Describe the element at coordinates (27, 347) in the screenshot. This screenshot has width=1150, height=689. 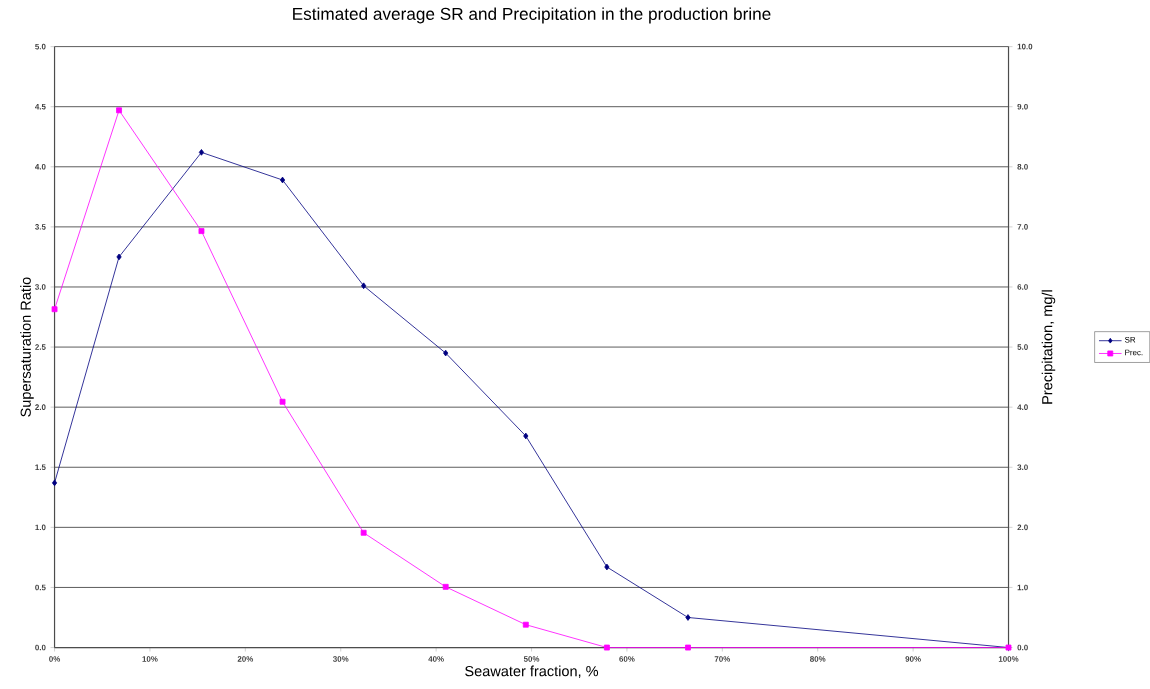
I see `y-axis-title: Supersaturation Ratio` at that location.